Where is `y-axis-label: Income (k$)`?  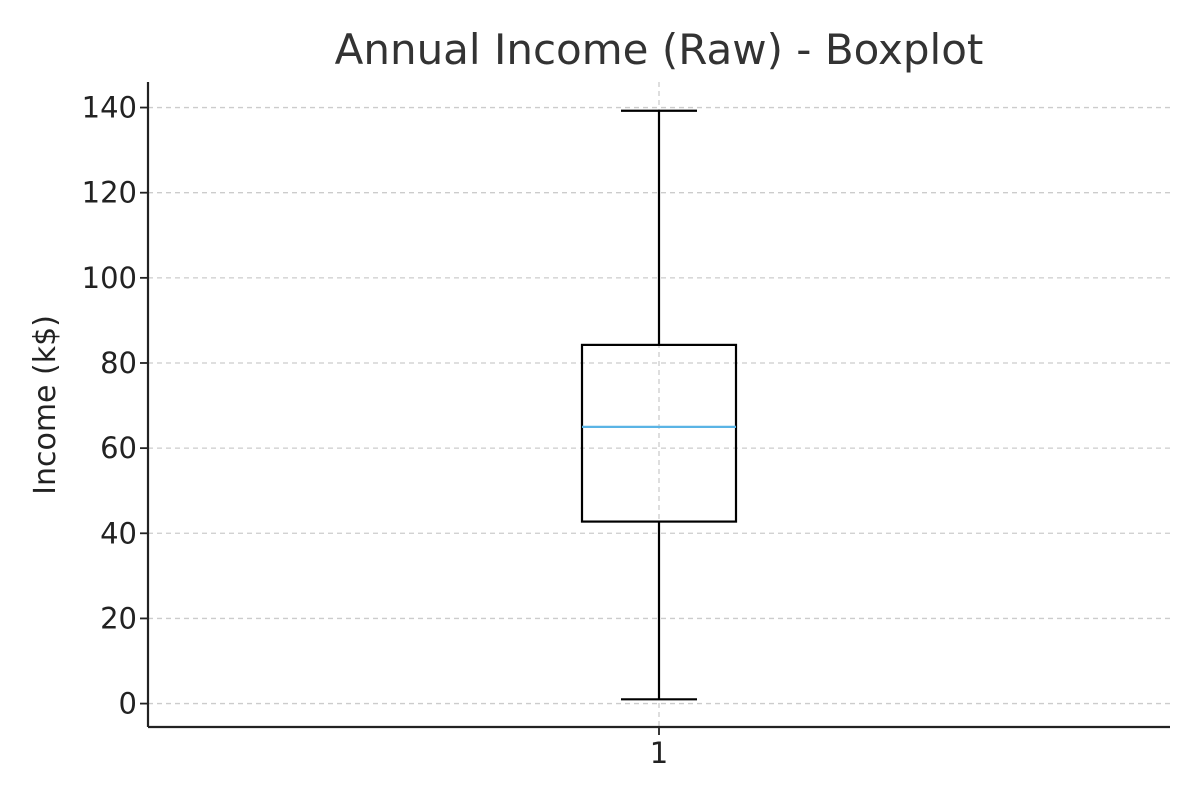
y-axis-label: Income (k$) is located at coordinates (45, 405).